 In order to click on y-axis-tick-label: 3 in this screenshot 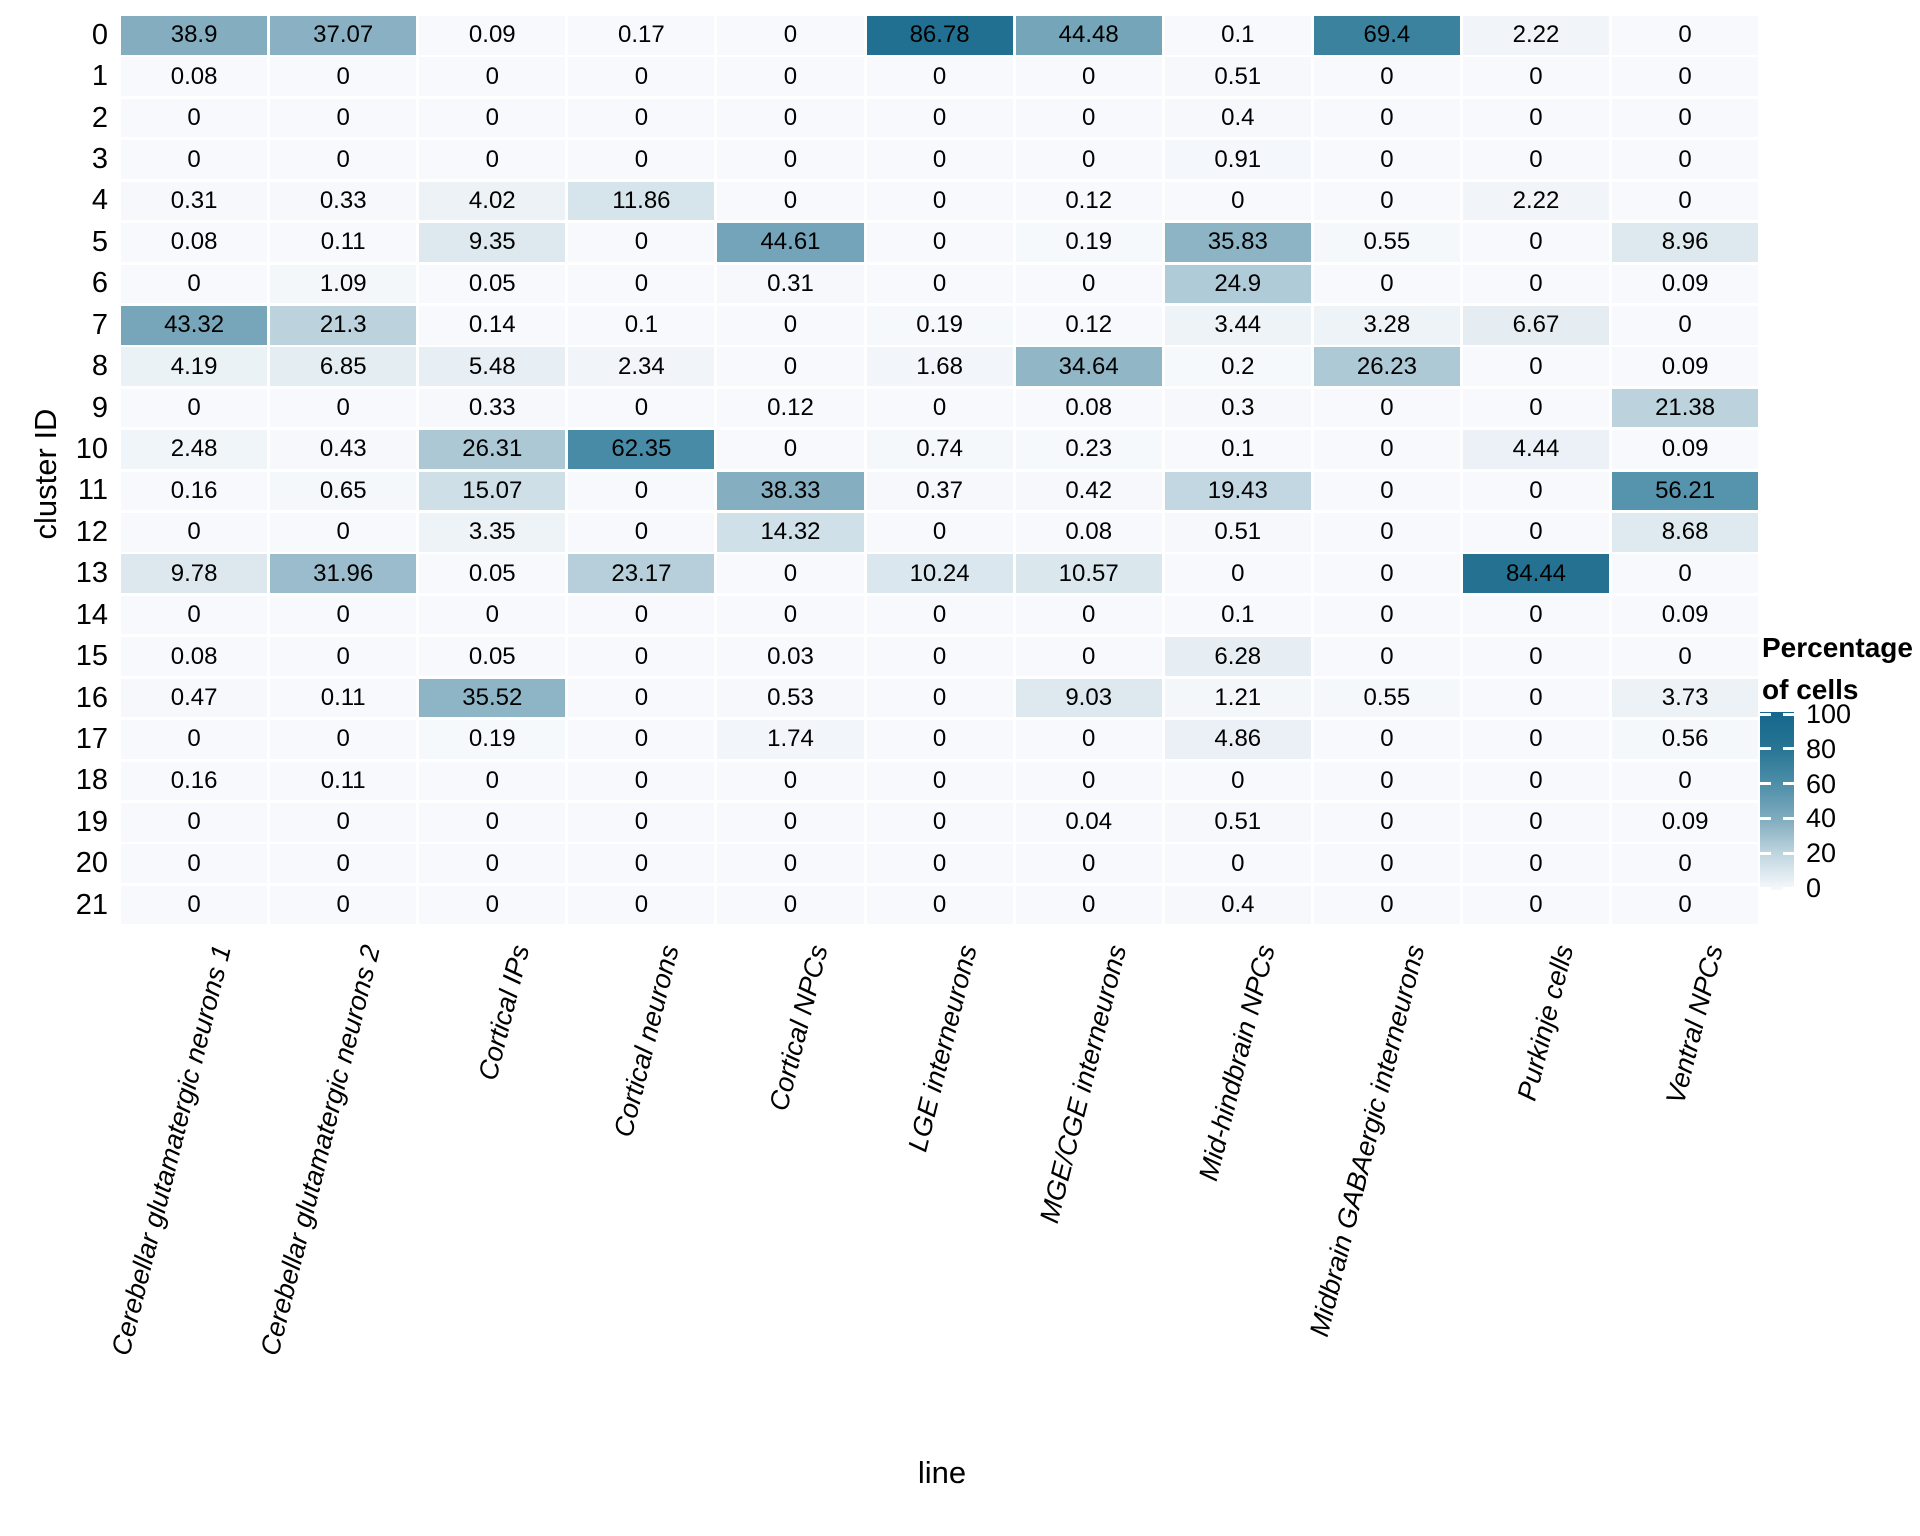, I will do `click(99, 159)`.